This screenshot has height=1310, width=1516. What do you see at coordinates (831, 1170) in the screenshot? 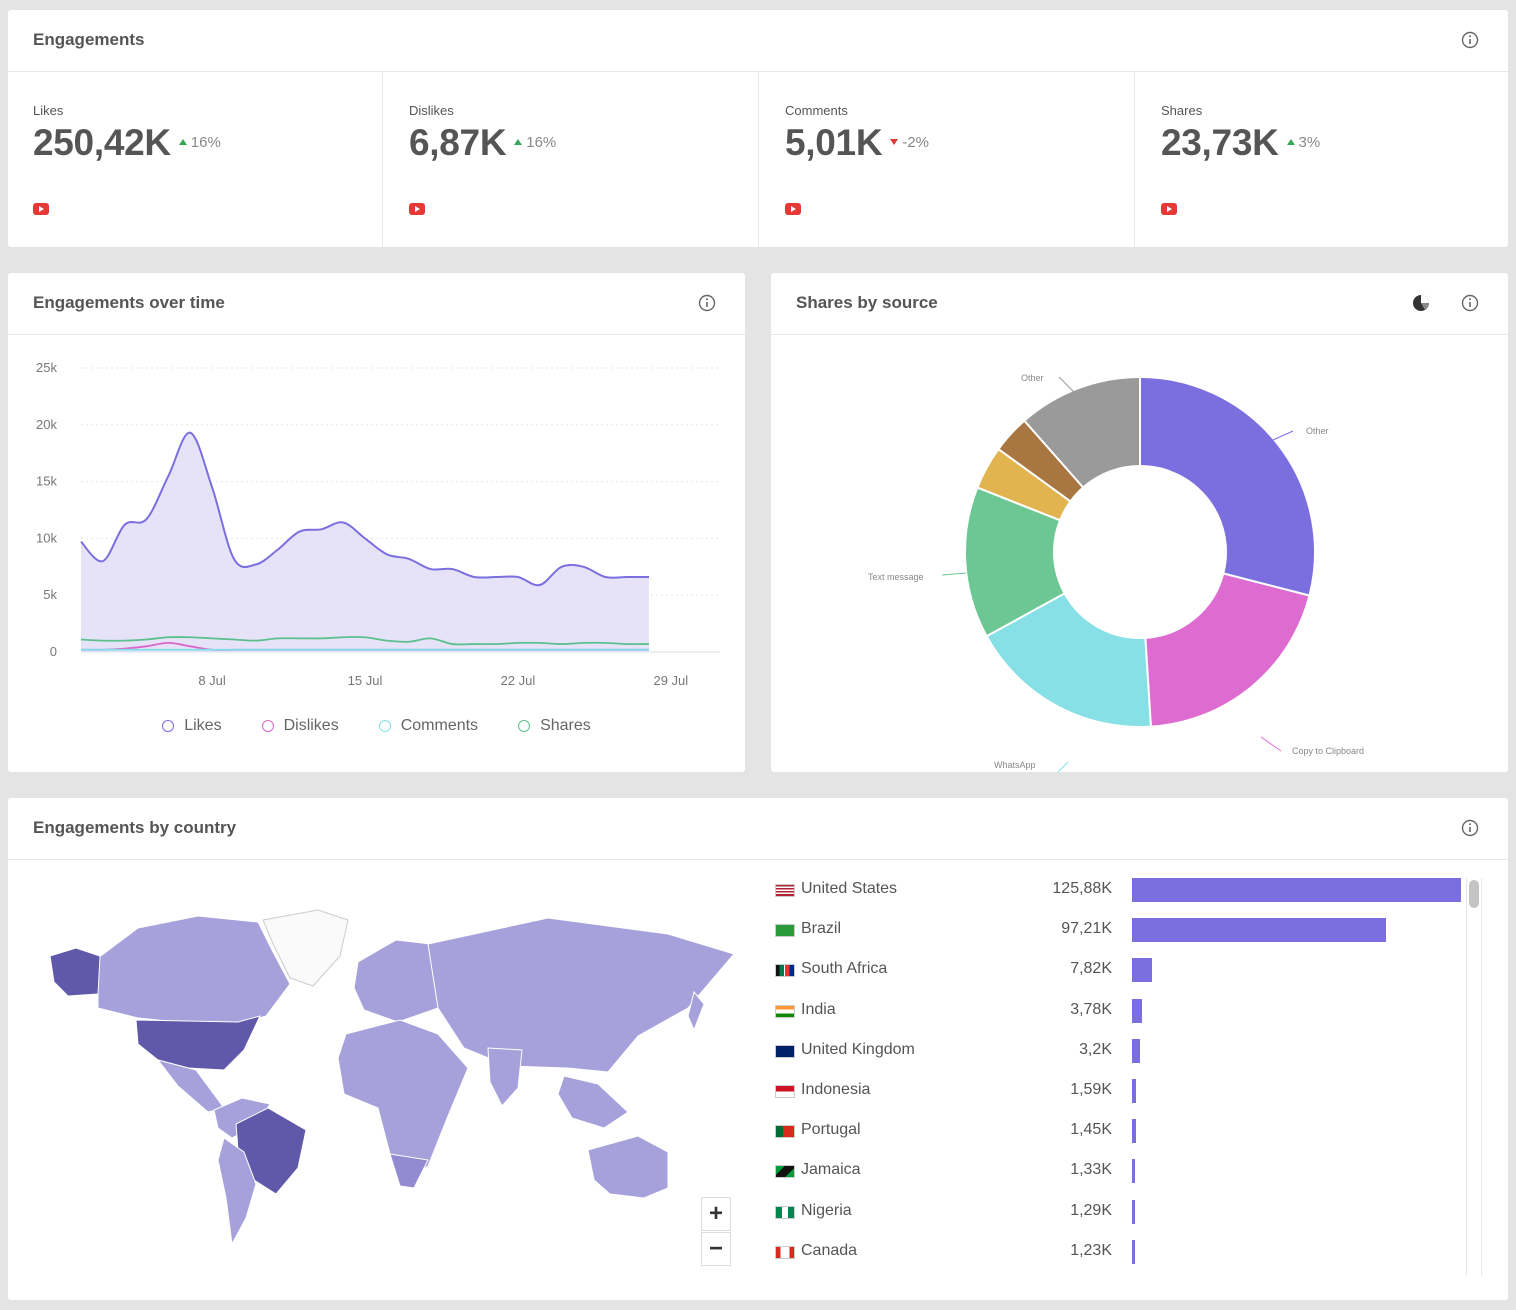
I see `country-name: Jamaica` at bounding box center [831, 1170].